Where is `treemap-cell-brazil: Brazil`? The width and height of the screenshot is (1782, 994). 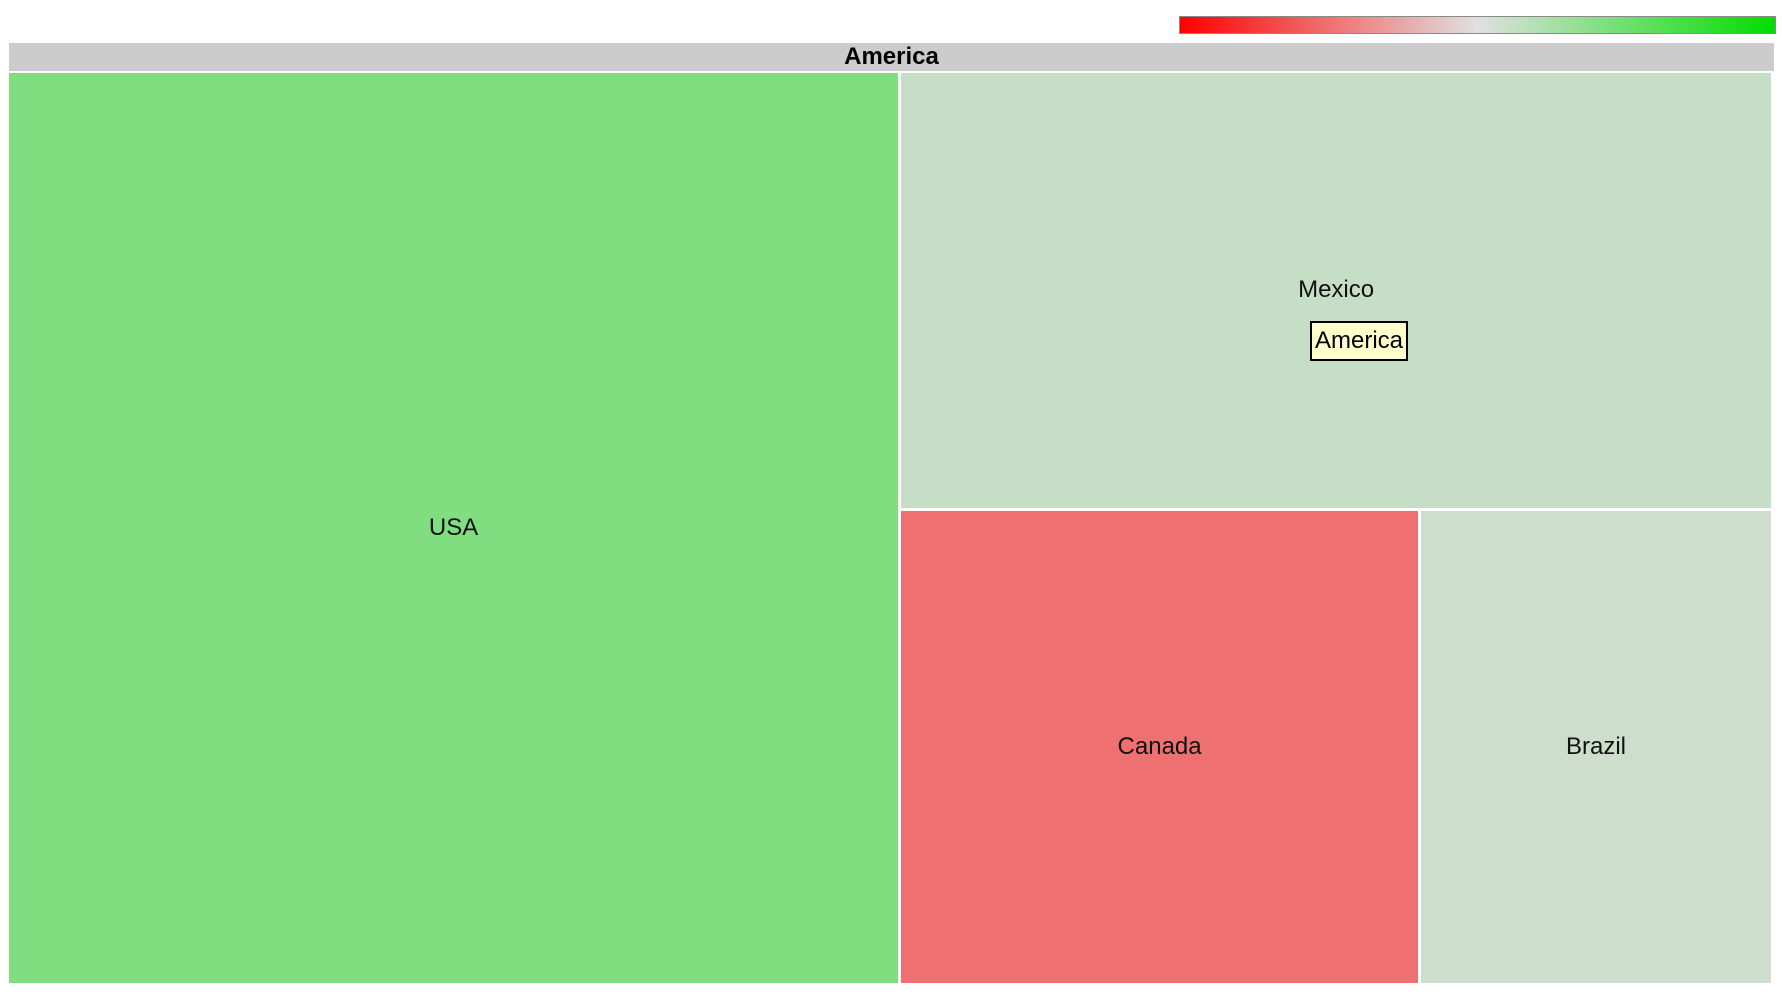 treemap-cell-brazil: Brazil is located at coordinates (1596, 746).